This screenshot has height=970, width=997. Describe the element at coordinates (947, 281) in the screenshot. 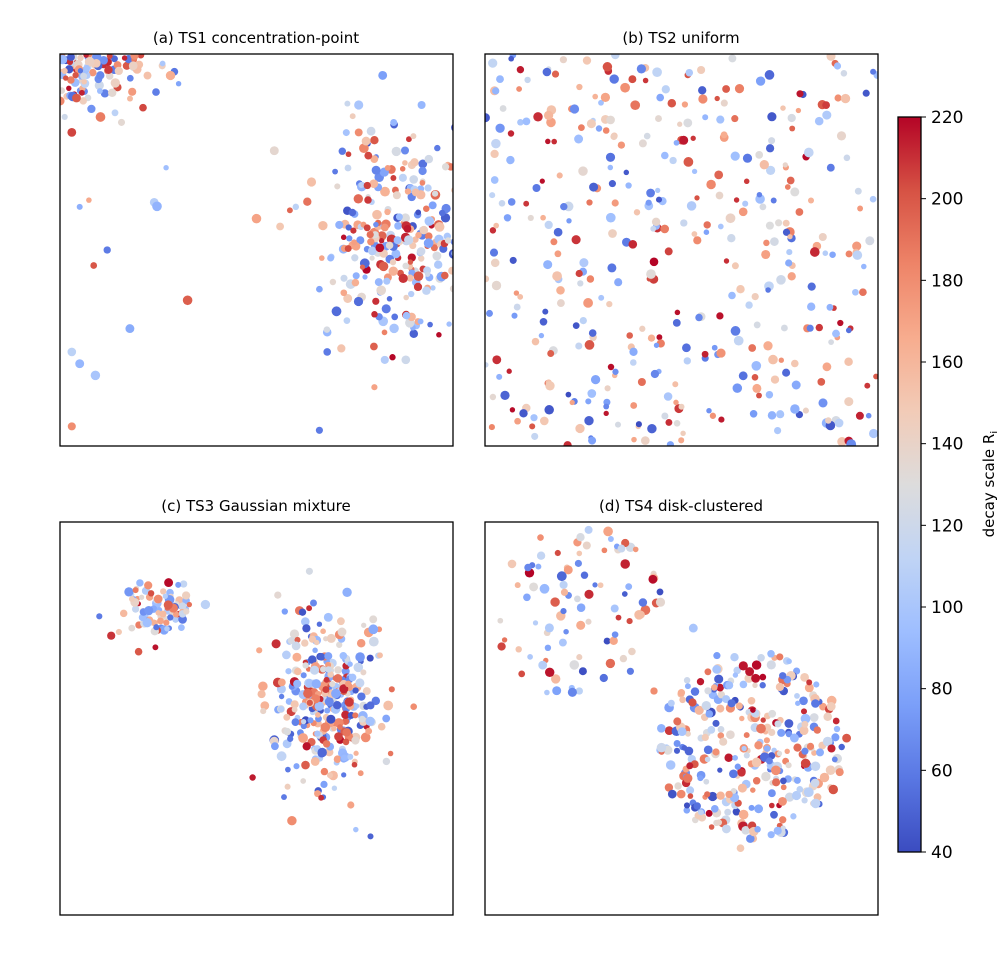

I see `colorbar-tick-label: 180` at that location.